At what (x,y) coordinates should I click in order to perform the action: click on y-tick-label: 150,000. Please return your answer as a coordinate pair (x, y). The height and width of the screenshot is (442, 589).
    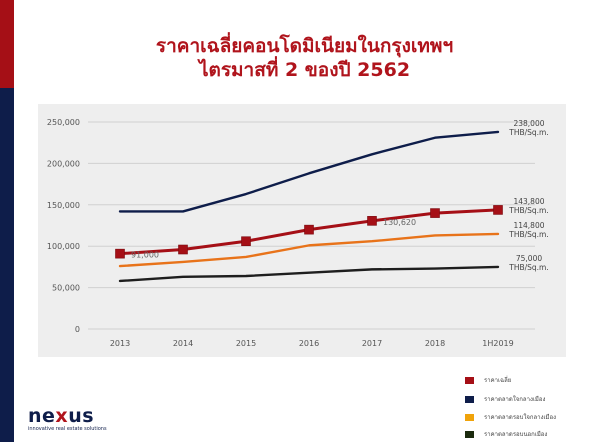
    Looking at the image, I should click on (63, 205).